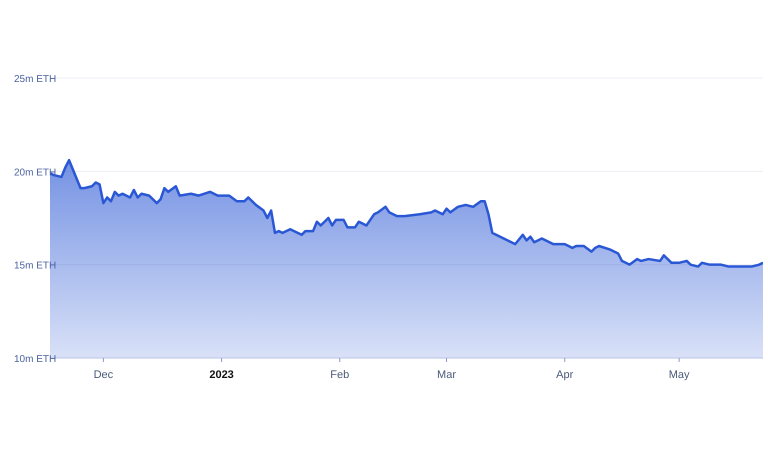  Describe the element at coordinates (35, 79) in the screenshot. I see `y-tick-label: 25m ETH` at that location.